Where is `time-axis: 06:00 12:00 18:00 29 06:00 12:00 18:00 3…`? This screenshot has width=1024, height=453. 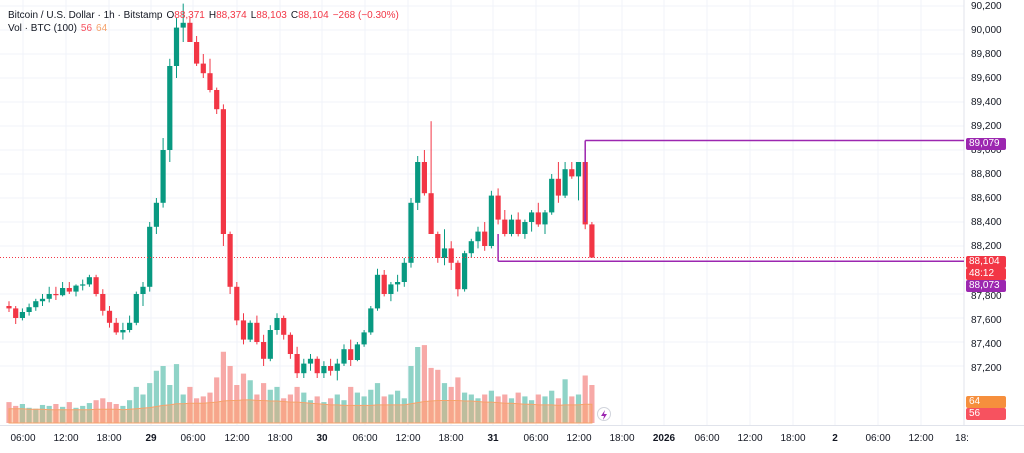 time-axis: 06:00 12:00 18:00 29 06:00 12:00 18:00 3… is located at coordinates (512, 439).